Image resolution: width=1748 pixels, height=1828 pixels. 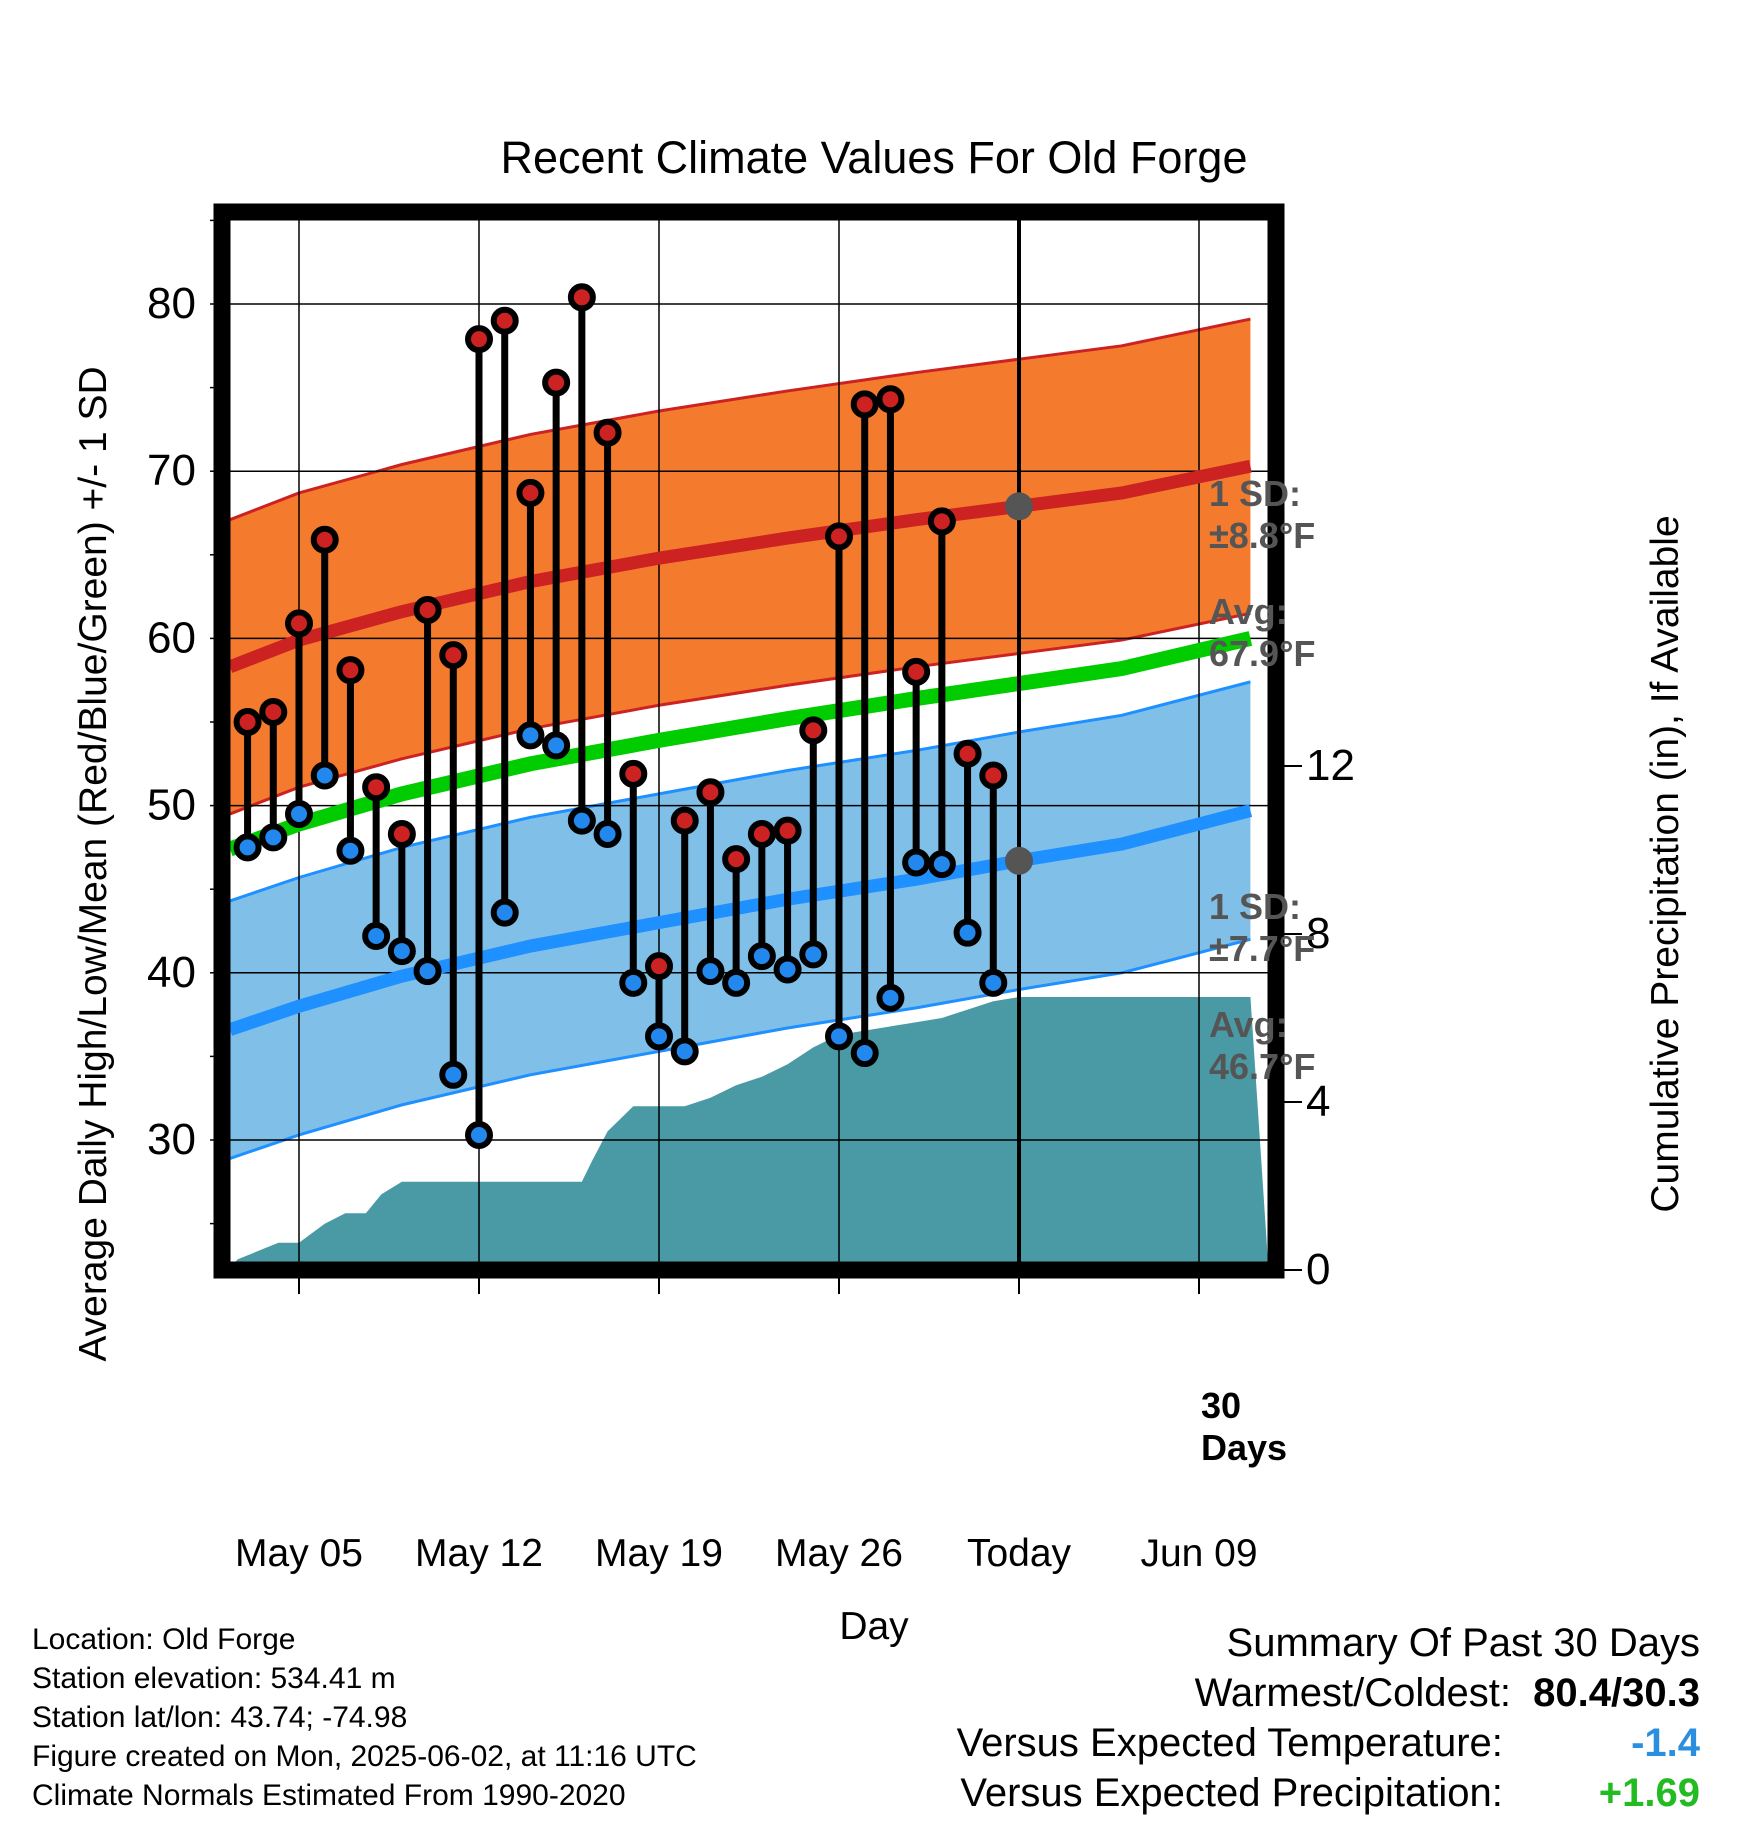 I want to click on chart-title: Recent Climate Values For Old Forge, so click(x=874, y=157).